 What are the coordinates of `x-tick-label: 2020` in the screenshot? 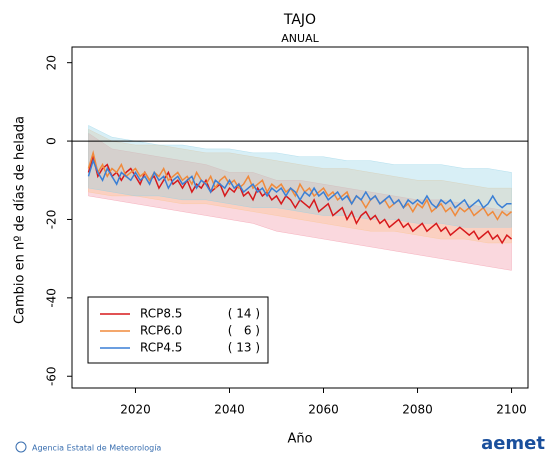 It's located at (135, 410).